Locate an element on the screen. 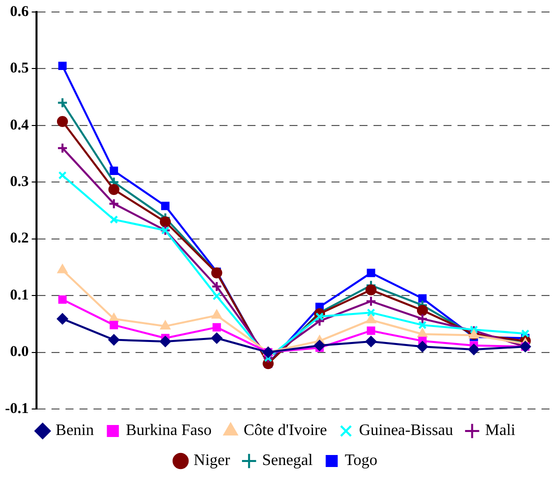 The image size is (559, 483). legend-label: Guinea-Bissau is located at coordinates (406, 431).